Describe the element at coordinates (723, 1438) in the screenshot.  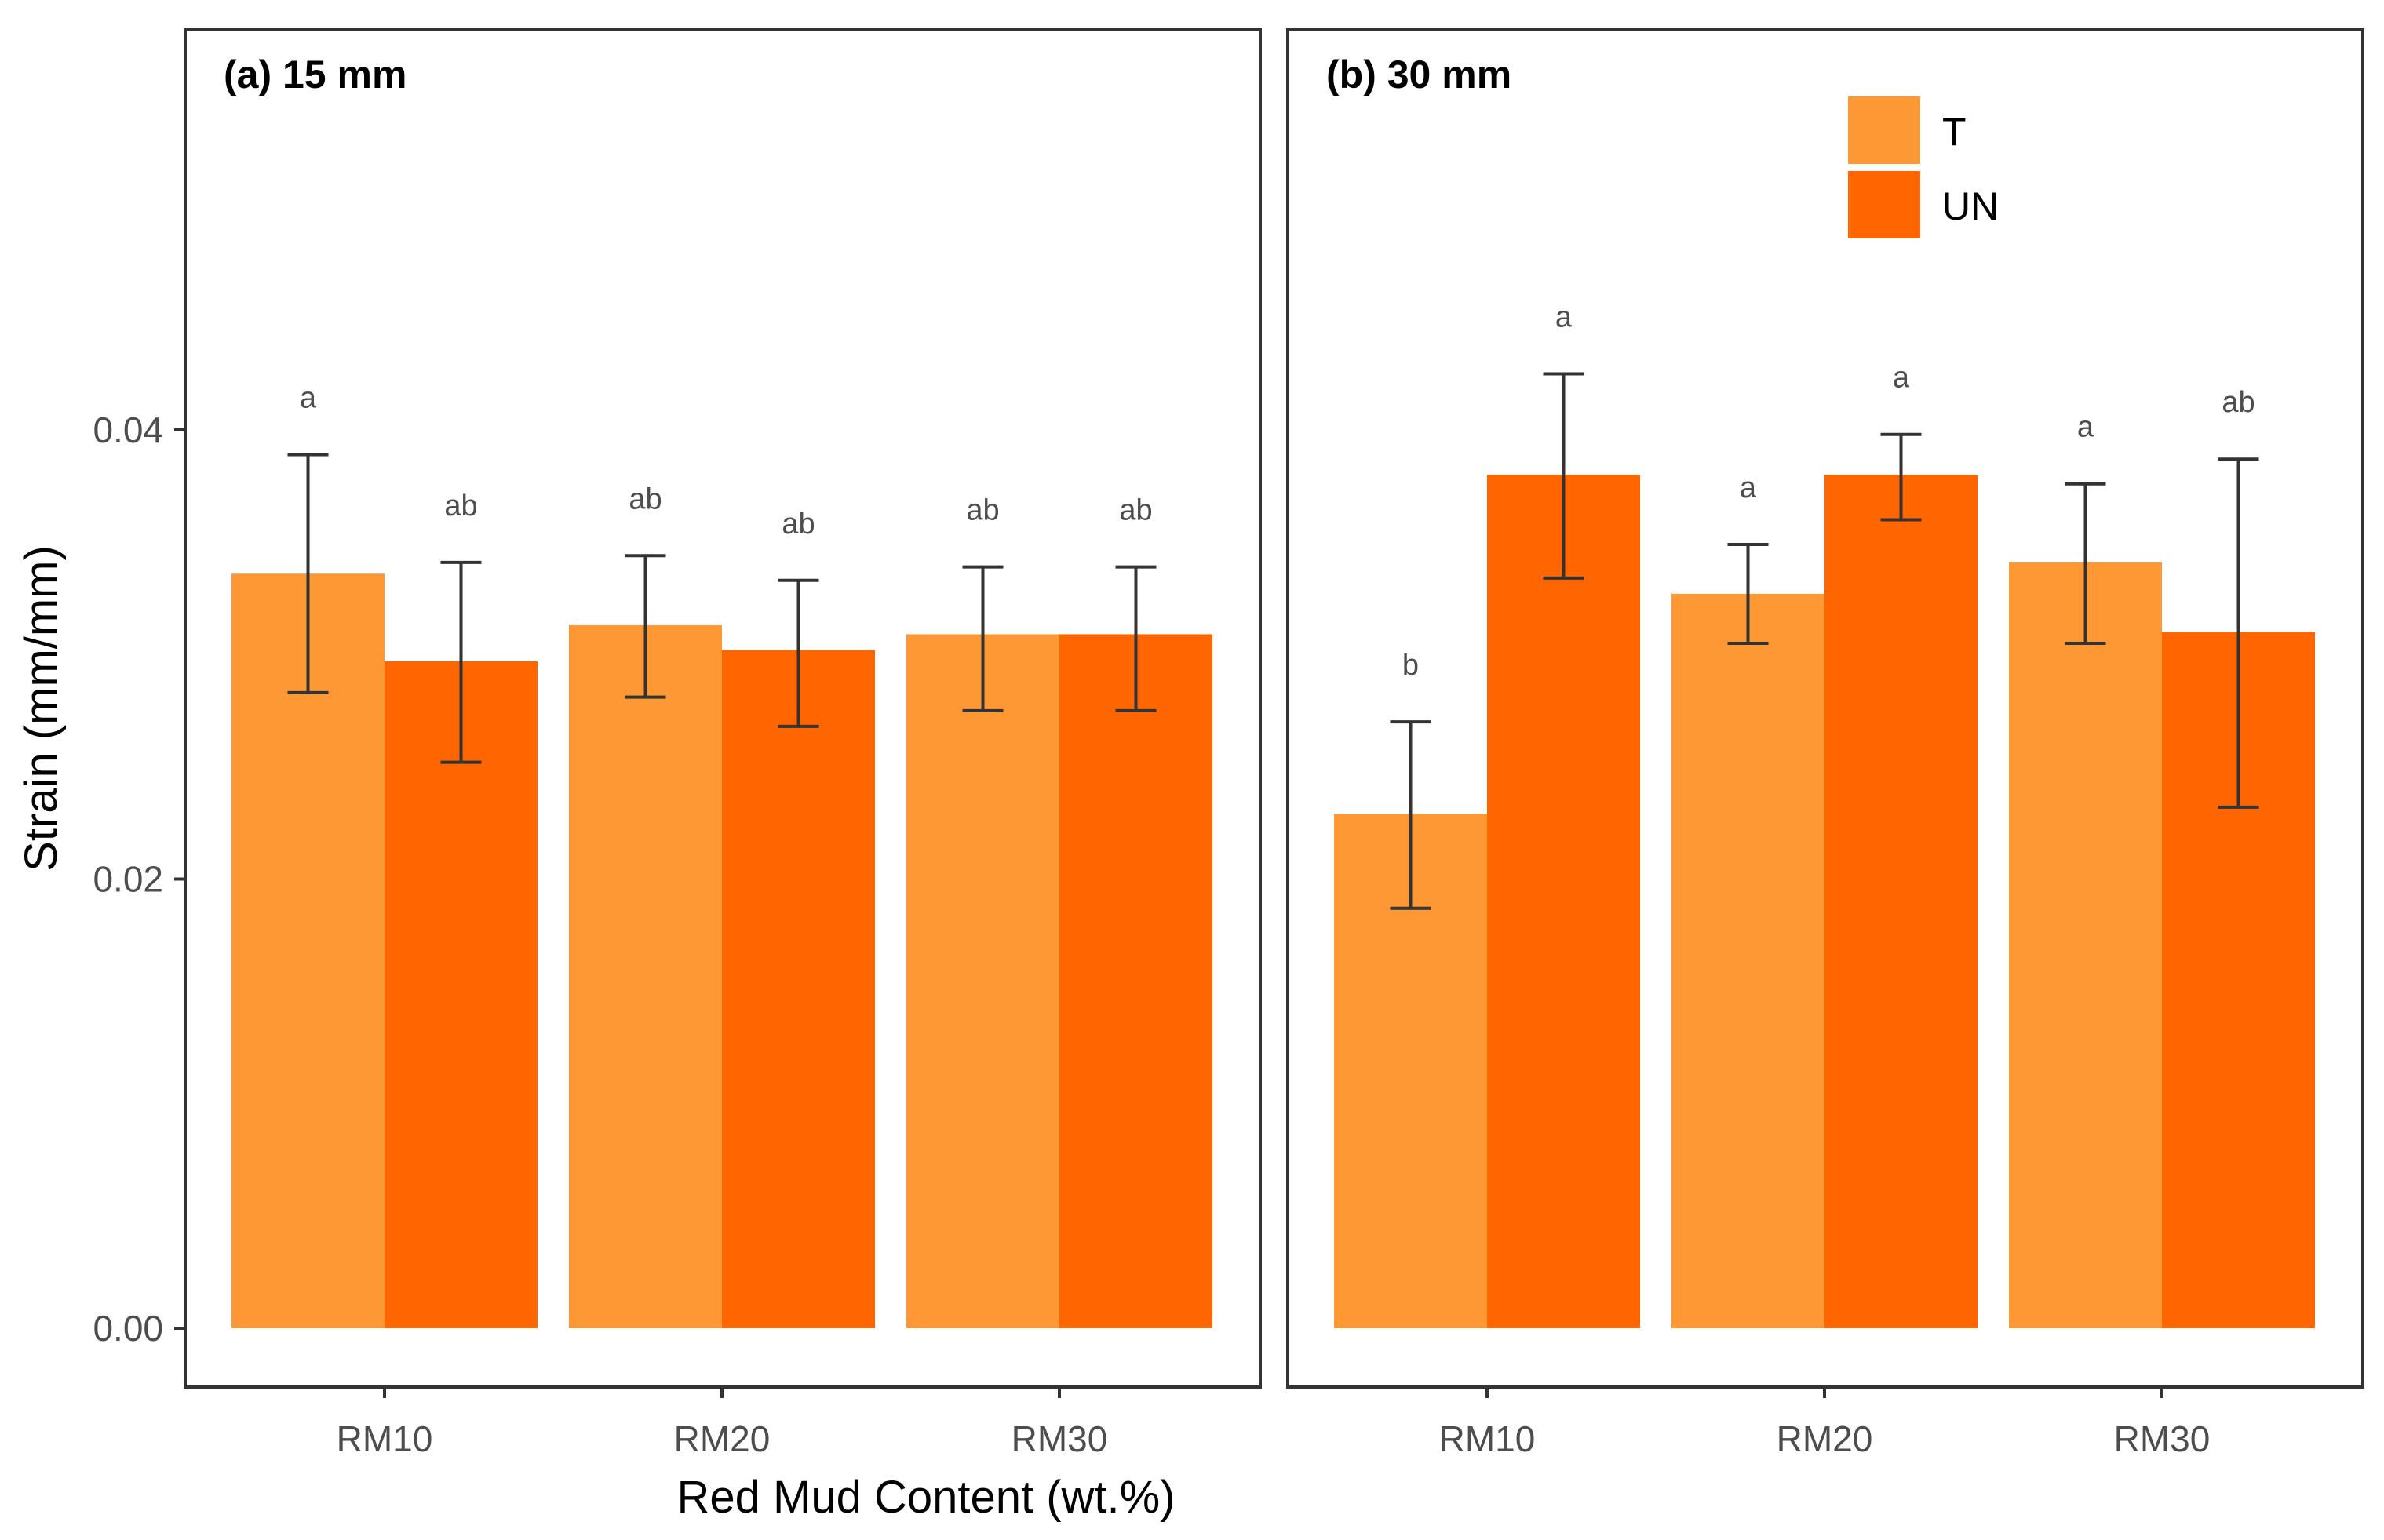
I see `x-tick-label-a-rm20: RM20` at that location.